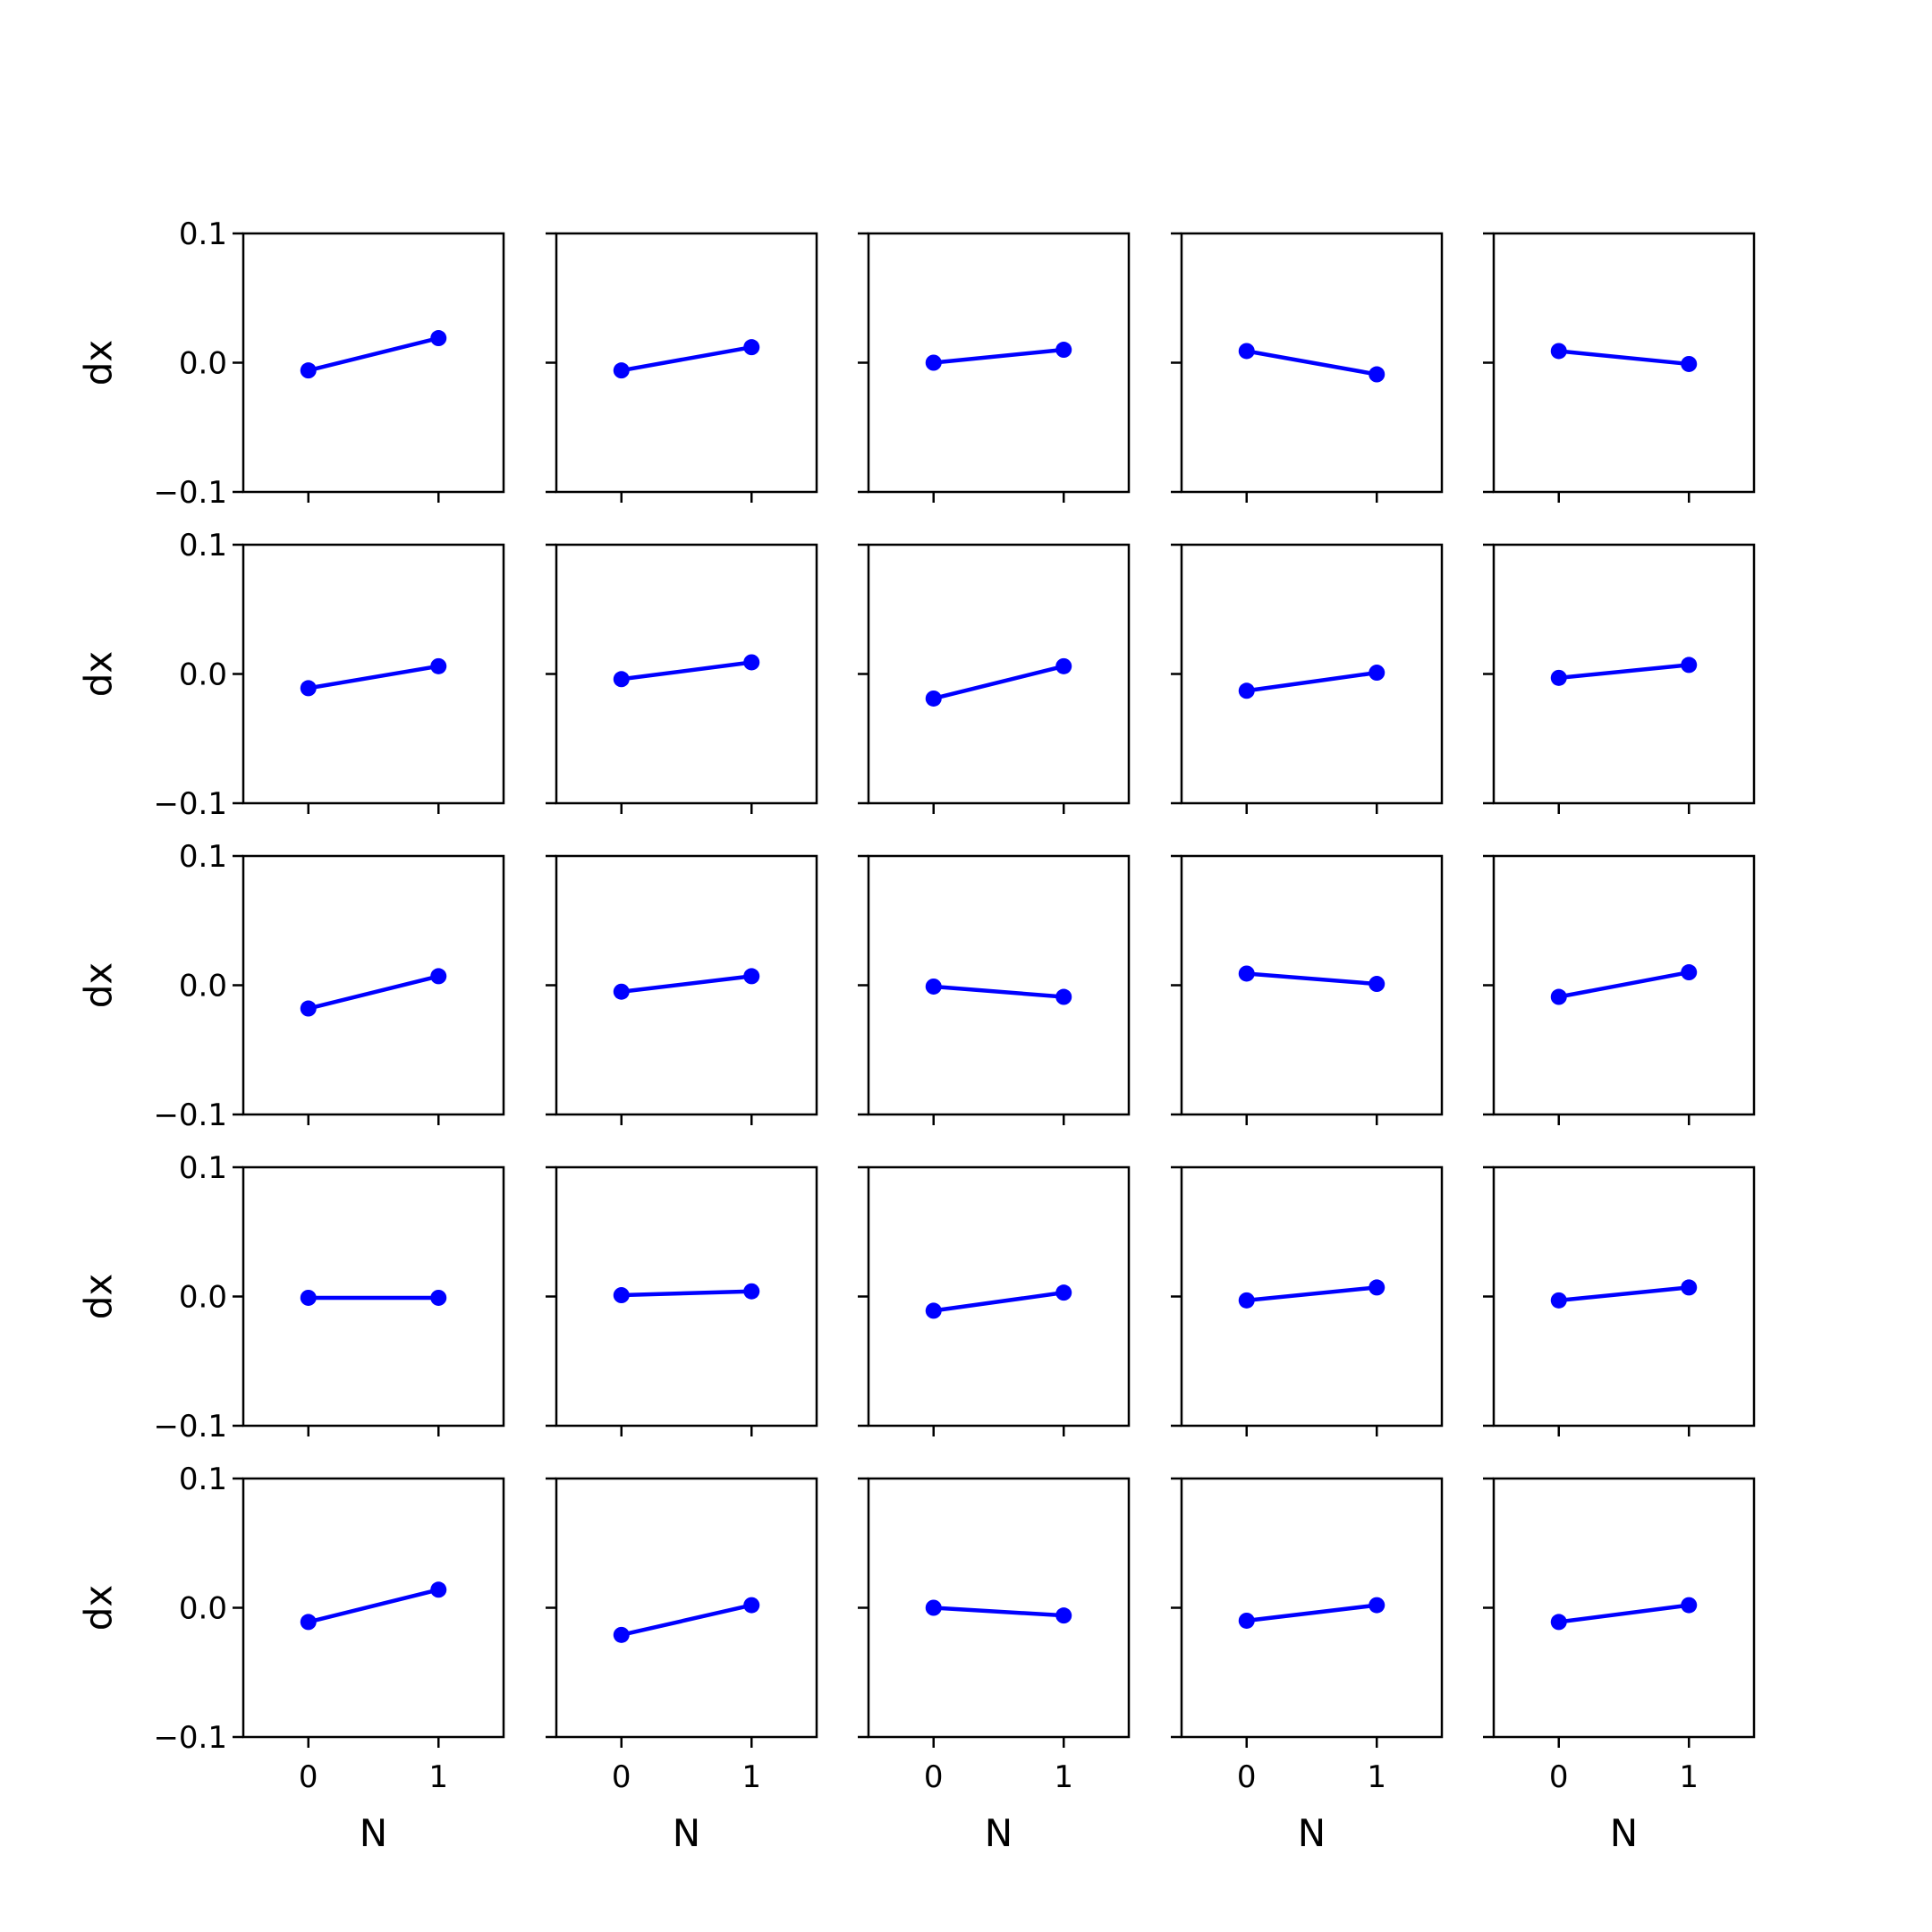  I want to click on panel-r1-c1: −0.1 0.0 0.1 dx, so click(291, 363).